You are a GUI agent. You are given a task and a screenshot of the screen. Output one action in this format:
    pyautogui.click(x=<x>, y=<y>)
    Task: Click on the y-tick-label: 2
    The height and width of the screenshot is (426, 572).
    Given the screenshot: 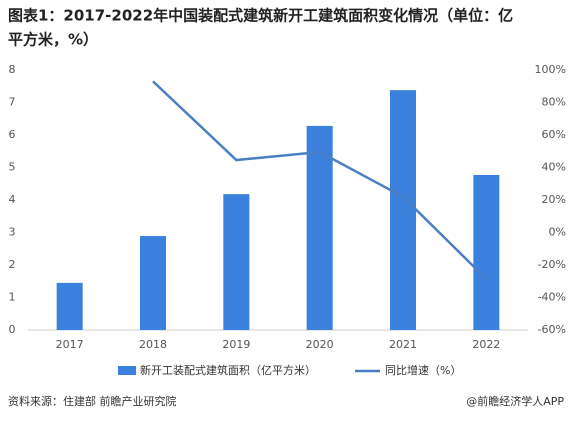 What is the action you would take?
    pyautogui.click(x=12, y=264)
    